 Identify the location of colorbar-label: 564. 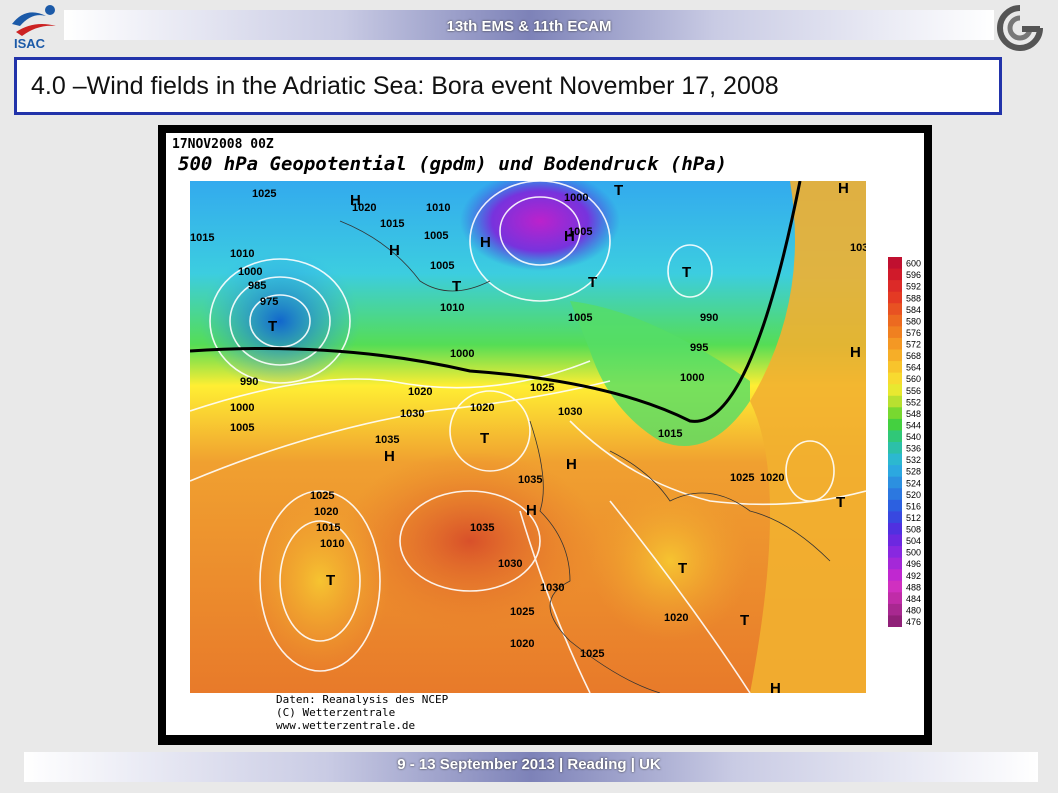
(913, 368).